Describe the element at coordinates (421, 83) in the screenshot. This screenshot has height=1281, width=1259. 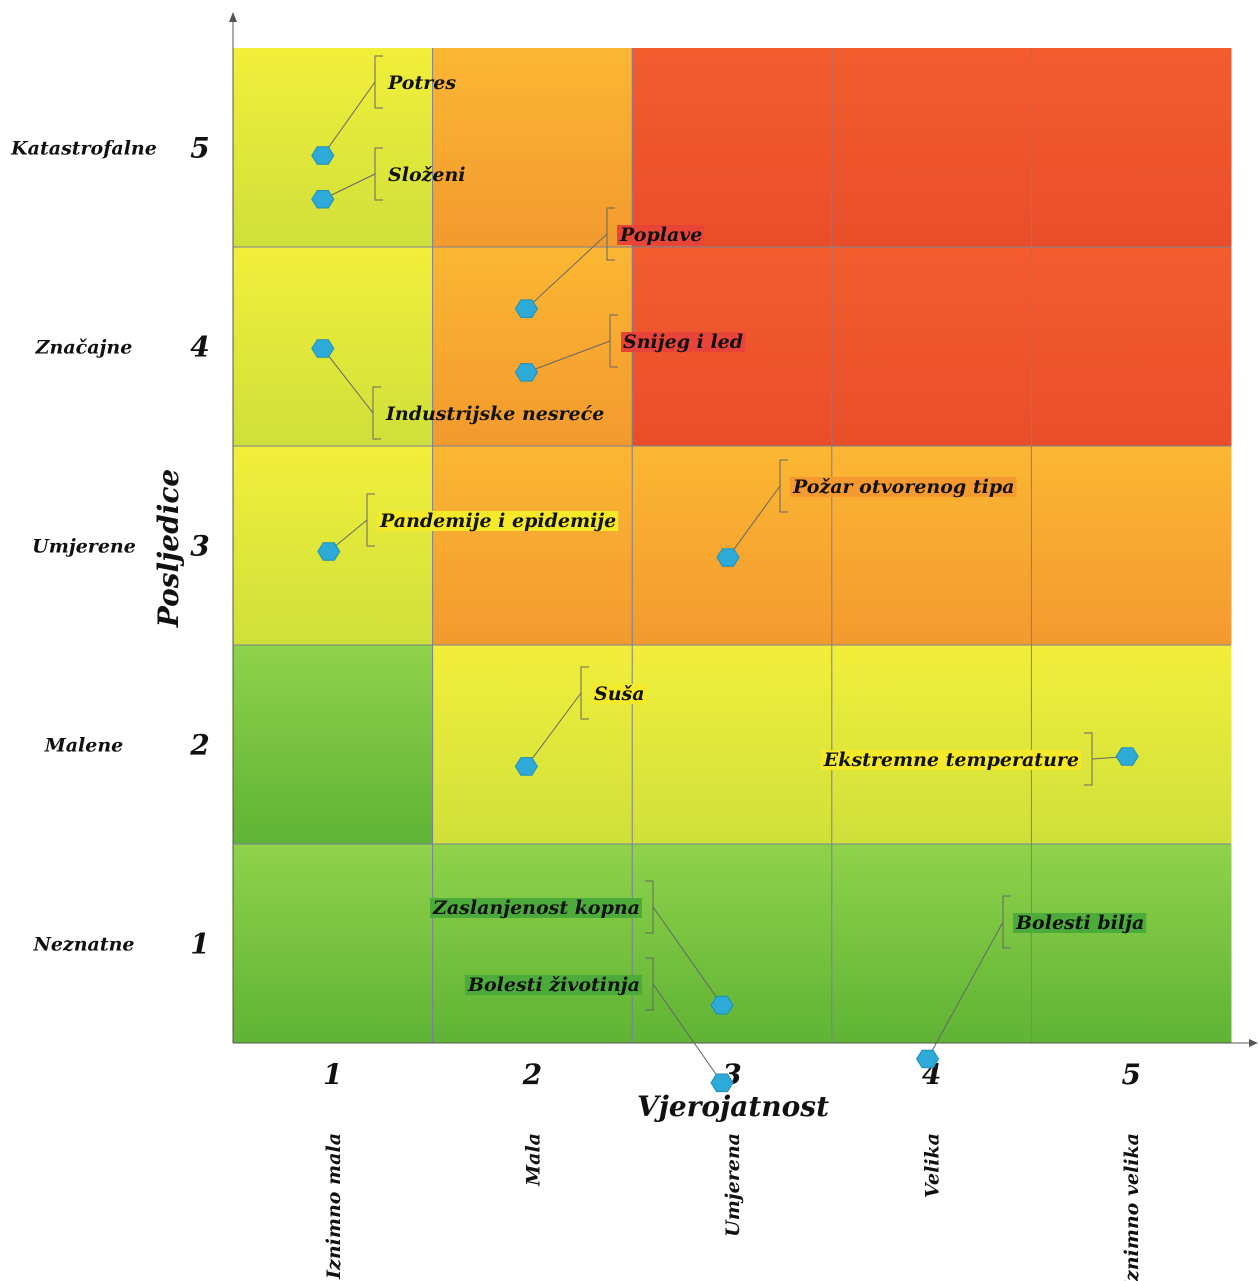
I see `point-label: Potres` at that location.